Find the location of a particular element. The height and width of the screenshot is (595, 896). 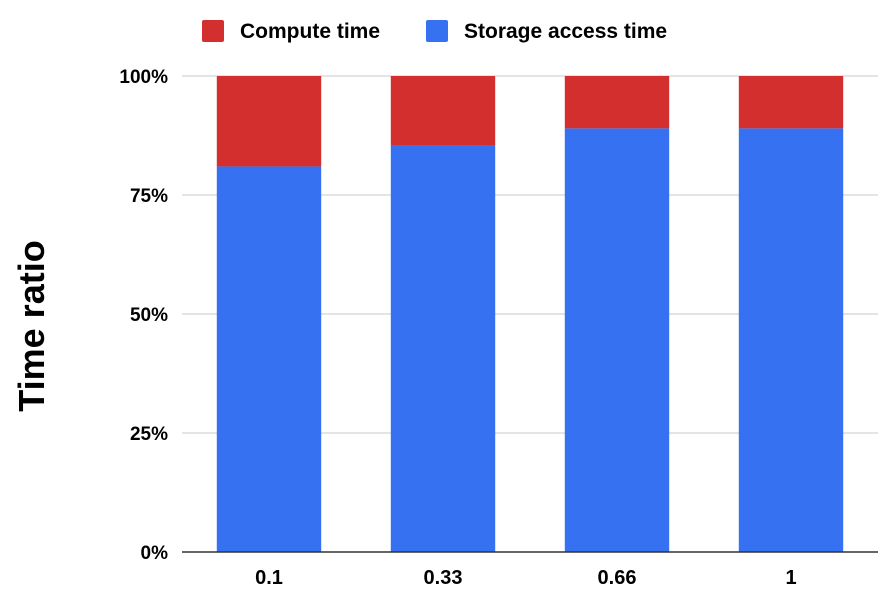

x-tick-label: 1 is located at coordinates (790, 578).